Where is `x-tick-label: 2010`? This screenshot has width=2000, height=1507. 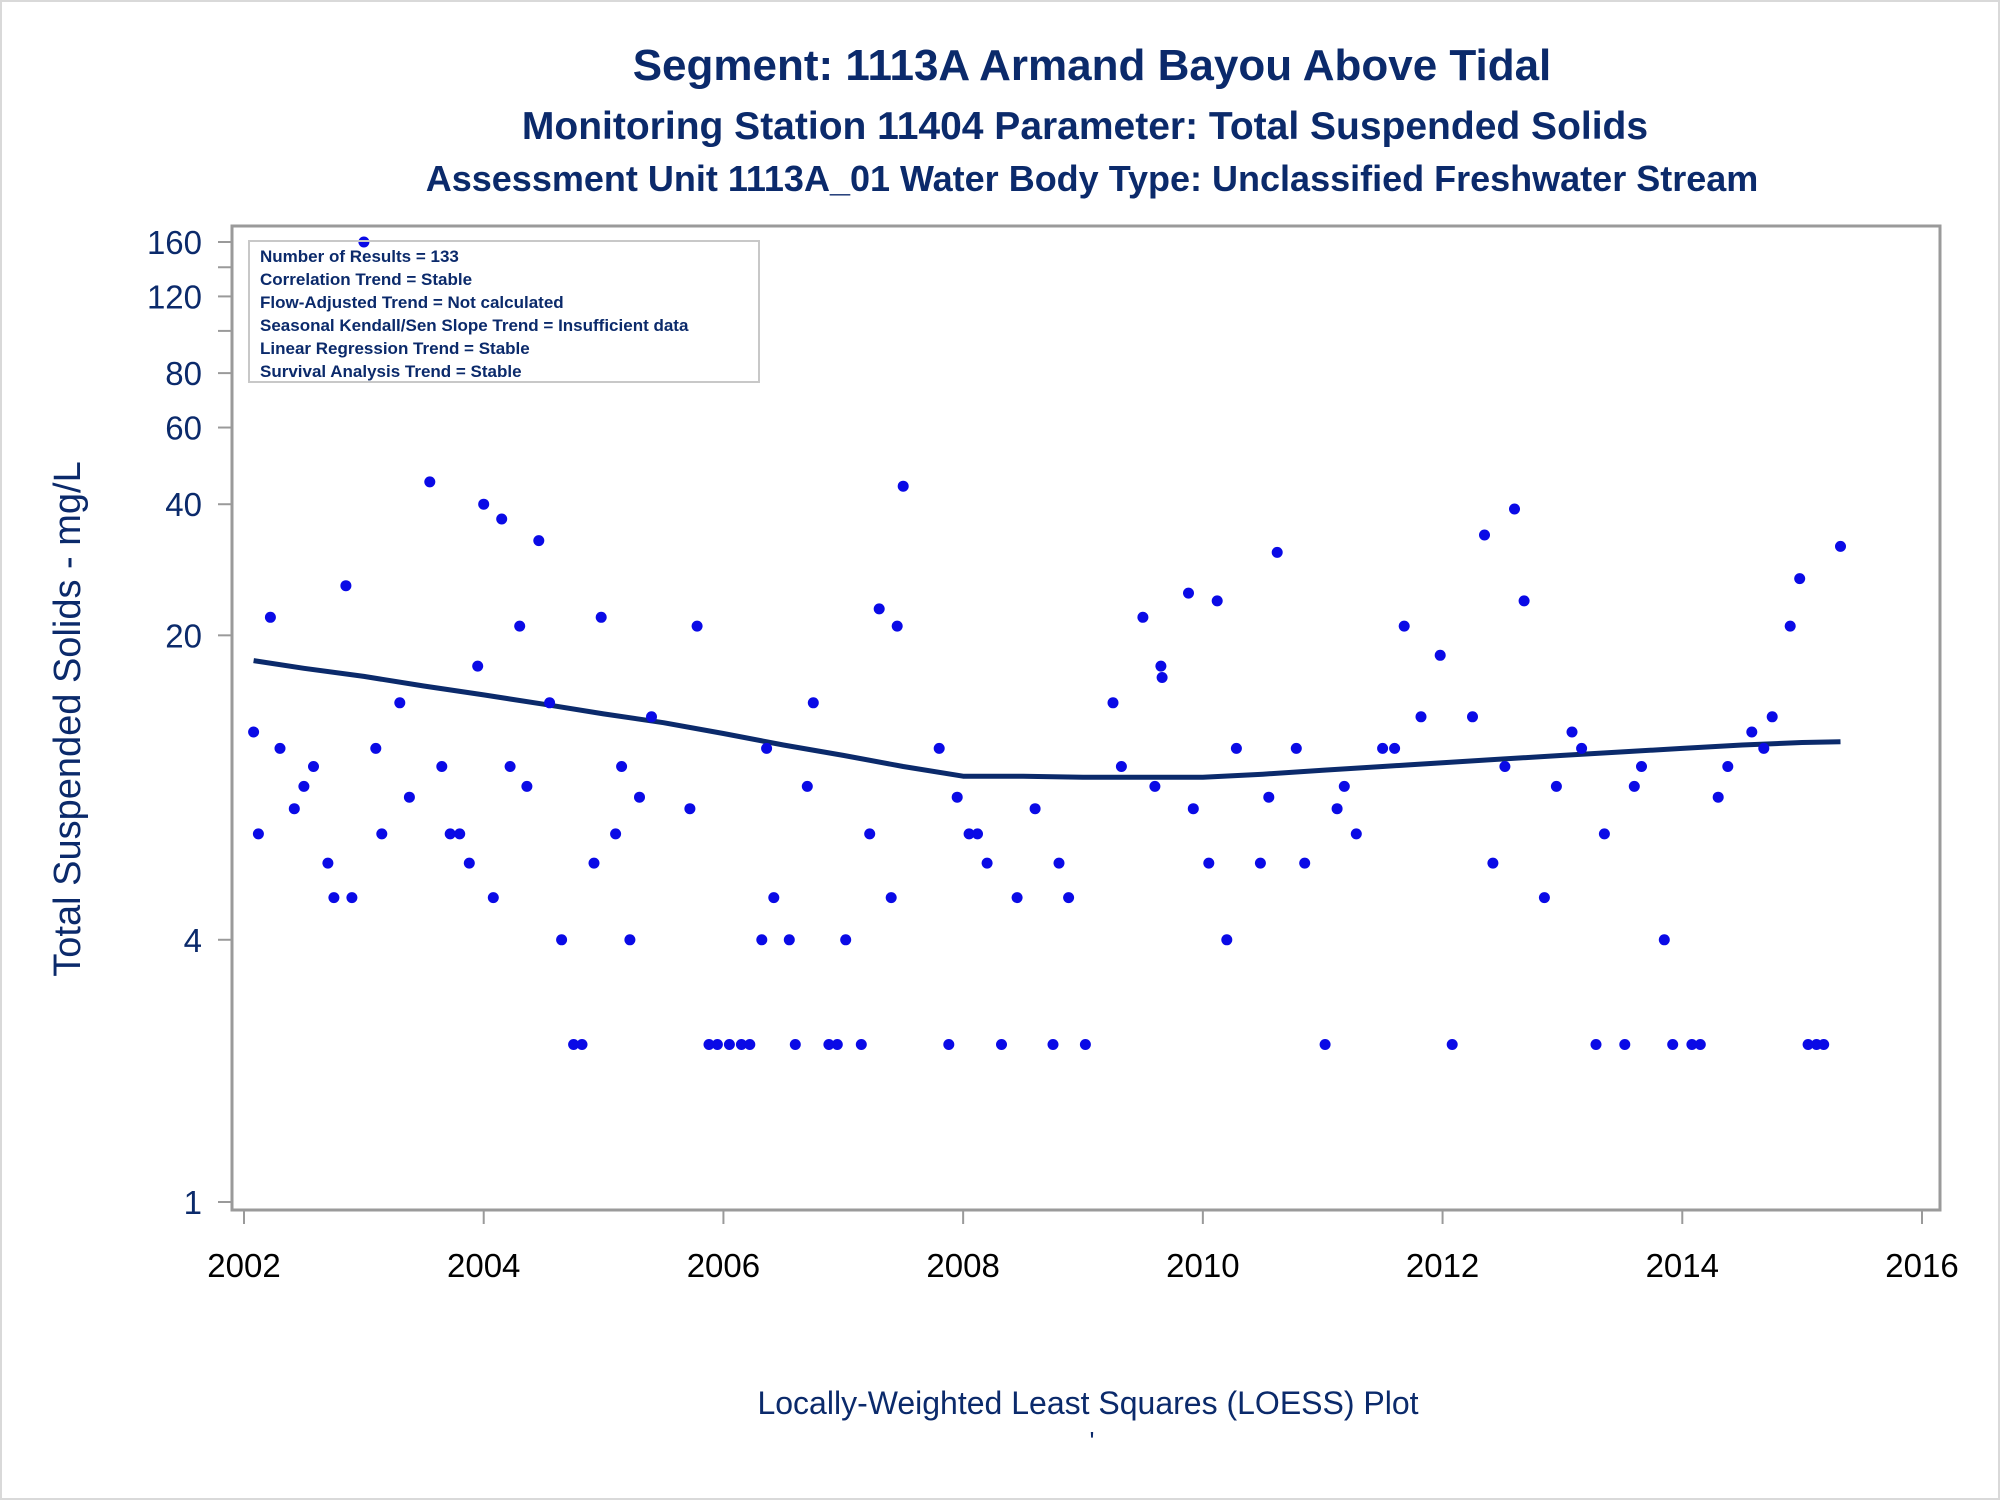
x-tick-label: 2010 is located at coordinates (1202, 1265).